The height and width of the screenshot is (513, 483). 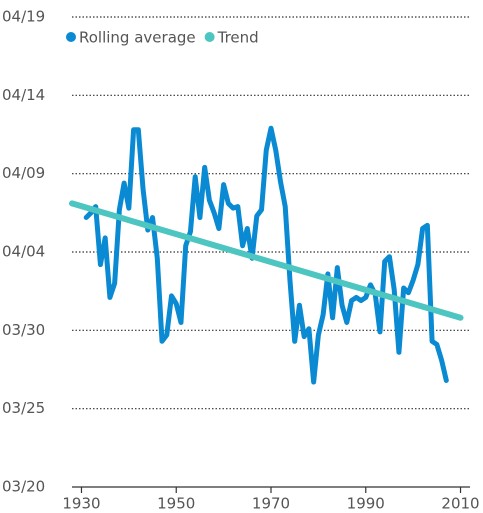 What do you see at coordinates (23, 17) in the screenshot?
I see `y-tick-label: 04/19` at bounding box center [23, 17].